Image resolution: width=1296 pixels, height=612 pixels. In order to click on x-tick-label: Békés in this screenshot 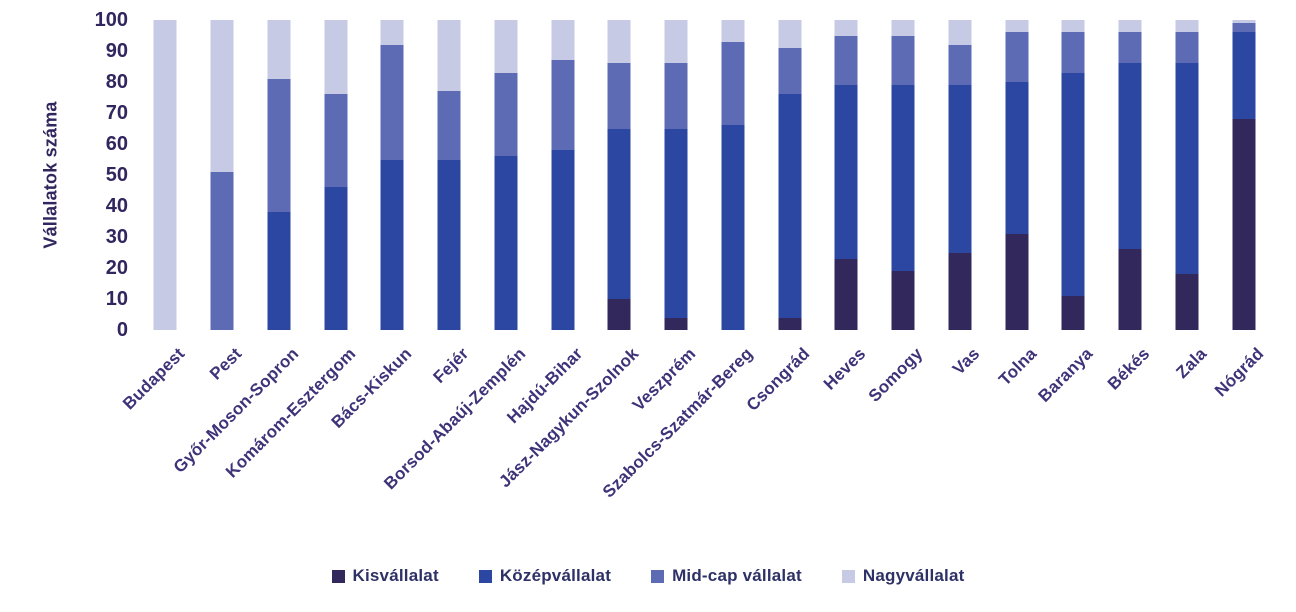, I will do `click(1128, 369)`.